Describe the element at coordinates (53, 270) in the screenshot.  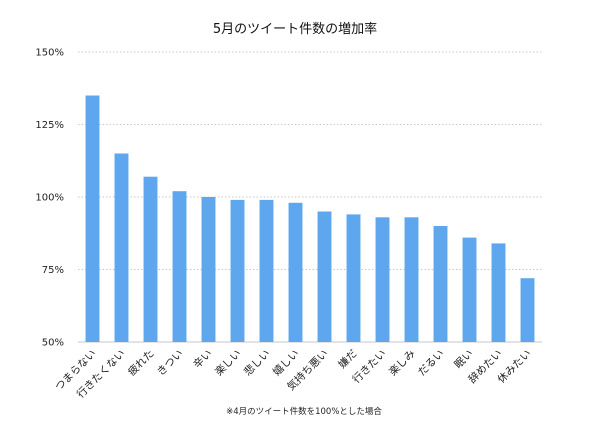
I see `y-tick-label: 75%` at that location.